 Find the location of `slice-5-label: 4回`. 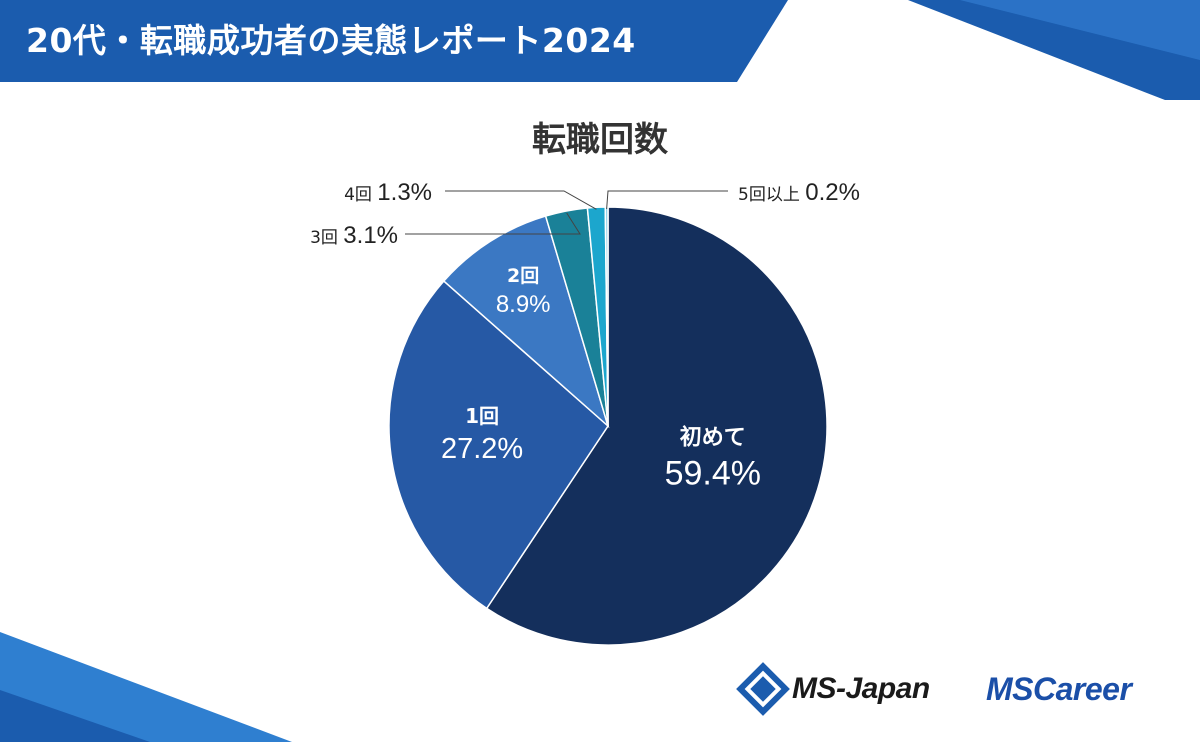

slice-5-label: 4回 is located at coordinates (360, 195).